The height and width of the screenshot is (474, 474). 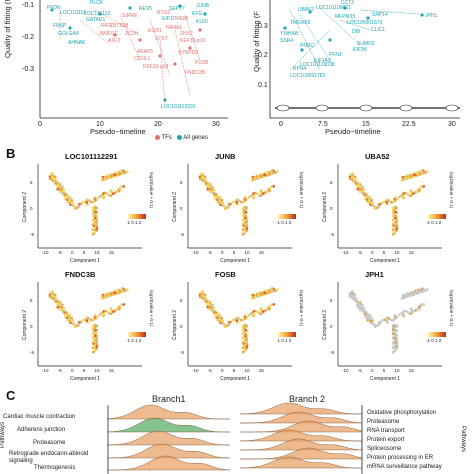 I want to click on pathway-label: Retrograde endocann-abinoid signaling, so click(x=49, y=457).